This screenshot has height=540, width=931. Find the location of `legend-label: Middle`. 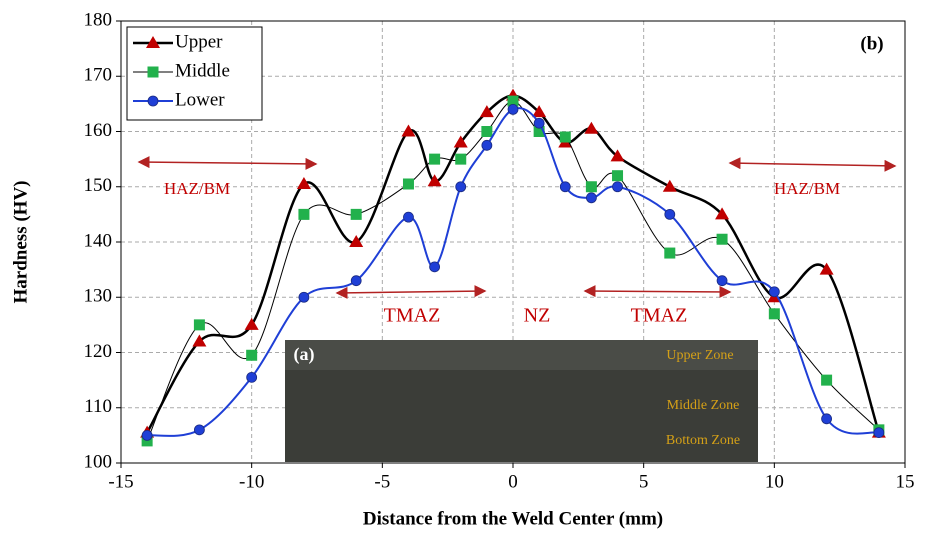

legend-label: Middle is located at coordinates (202, 70).